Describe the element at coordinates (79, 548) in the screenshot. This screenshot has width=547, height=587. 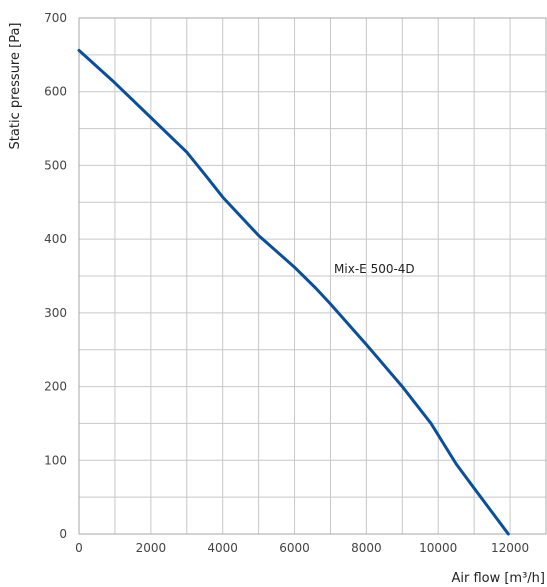
I see `x-tick-label: 0` at that location.